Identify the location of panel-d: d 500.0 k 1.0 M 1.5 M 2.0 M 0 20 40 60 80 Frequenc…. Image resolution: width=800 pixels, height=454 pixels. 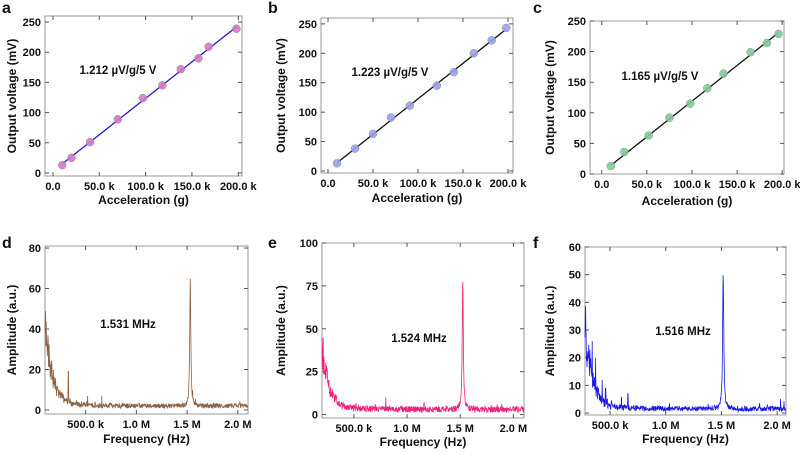
(127, 340).